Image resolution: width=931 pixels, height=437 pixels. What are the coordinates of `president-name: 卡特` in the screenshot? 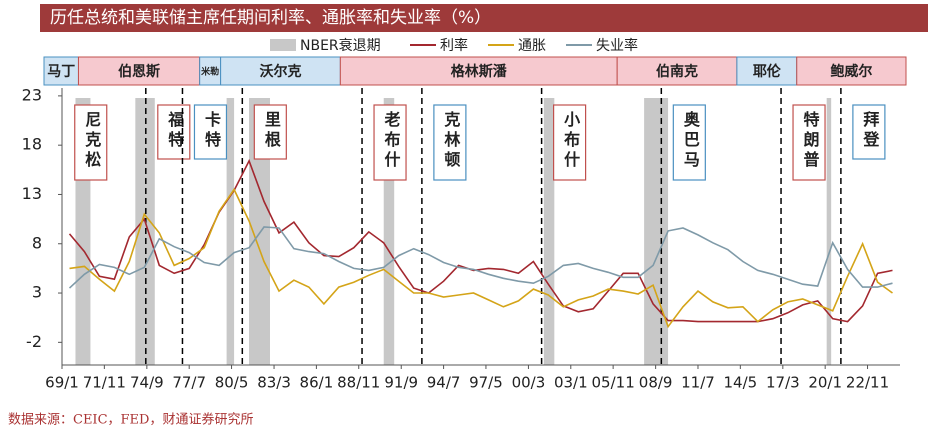 It's located at (211, 130).